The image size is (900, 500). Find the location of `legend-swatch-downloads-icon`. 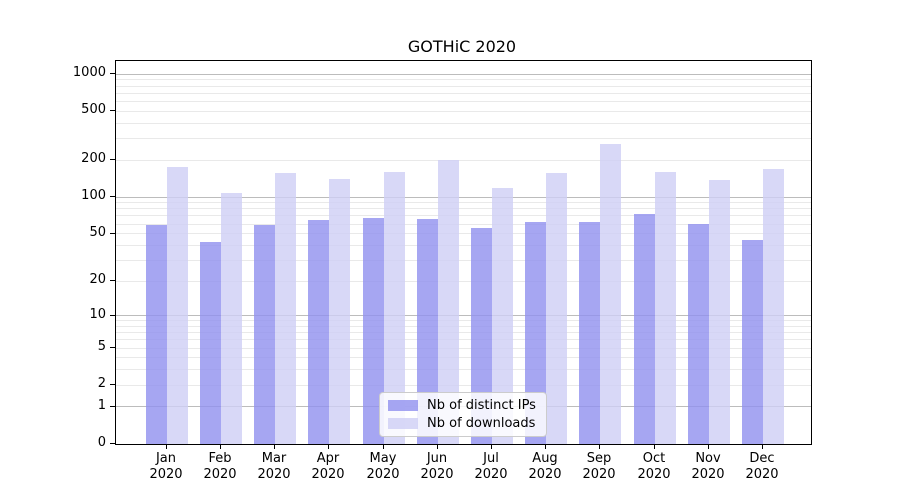

legend-swatch-downloads-icon is located at coordinates (403, 423).